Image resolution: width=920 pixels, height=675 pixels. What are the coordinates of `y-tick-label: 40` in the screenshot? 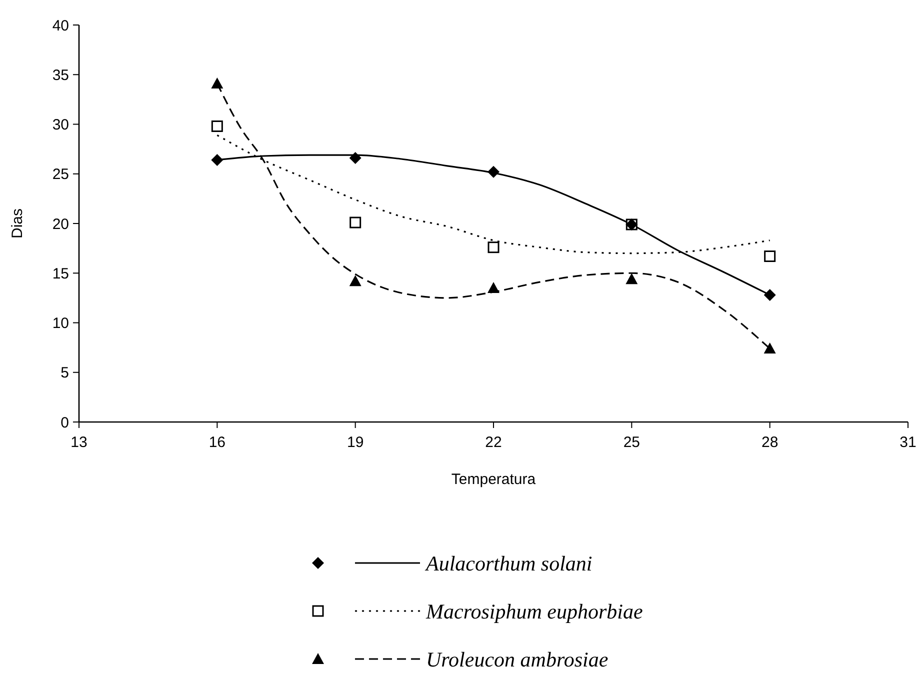 It's located at (60, 25).